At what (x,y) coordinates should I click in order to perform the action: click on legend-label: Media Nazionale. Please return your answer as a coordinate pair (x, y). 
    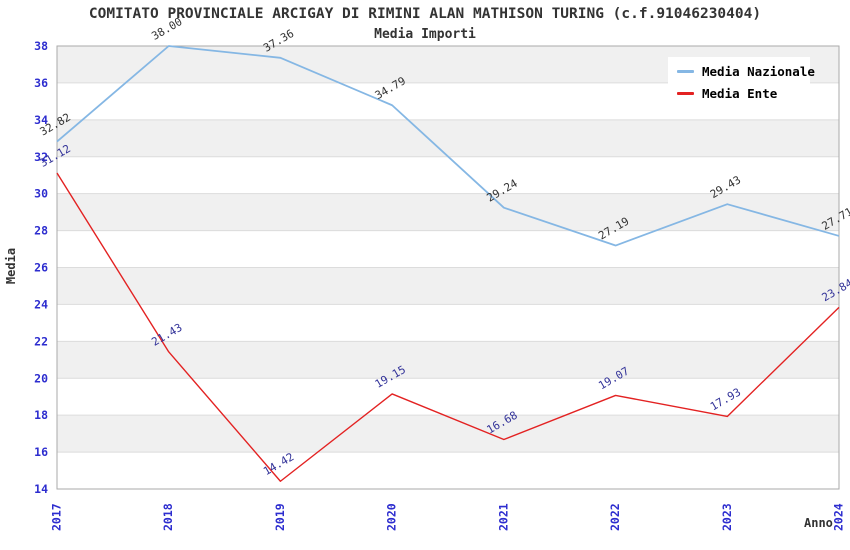
    Looking at the image, I should click on (758, 71).